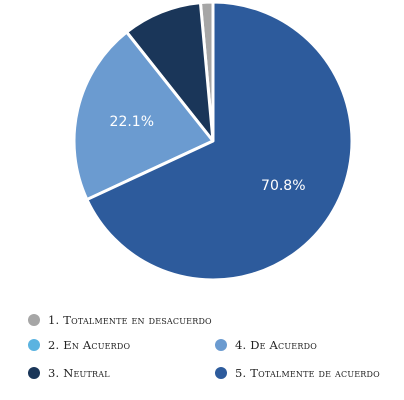  I want to click on data-label-5: 70.8%, so click(283, 186).